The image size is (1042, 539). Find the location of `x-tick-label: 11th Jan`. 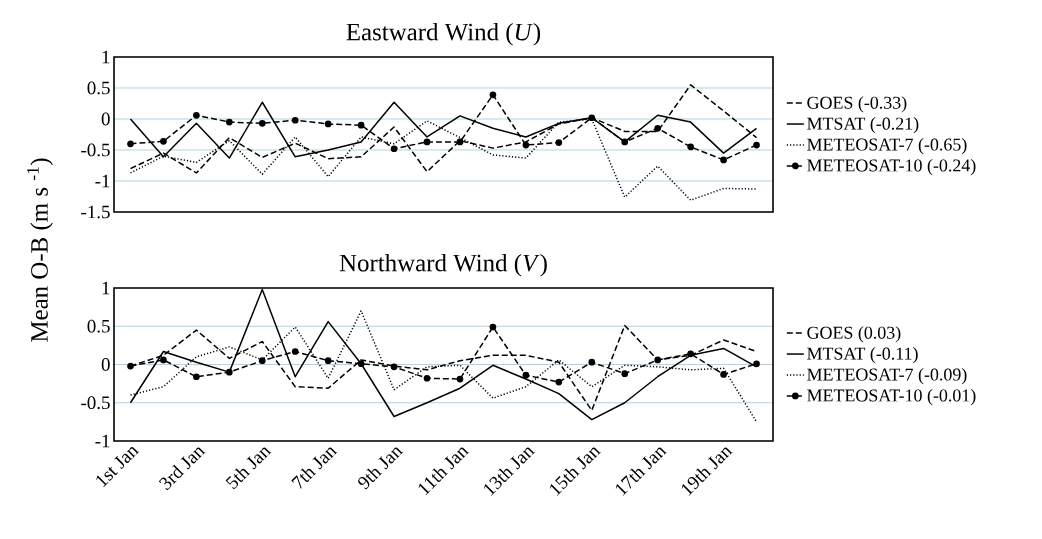

x-tick-label: 11th Jan is located at coordinates (444, 471).